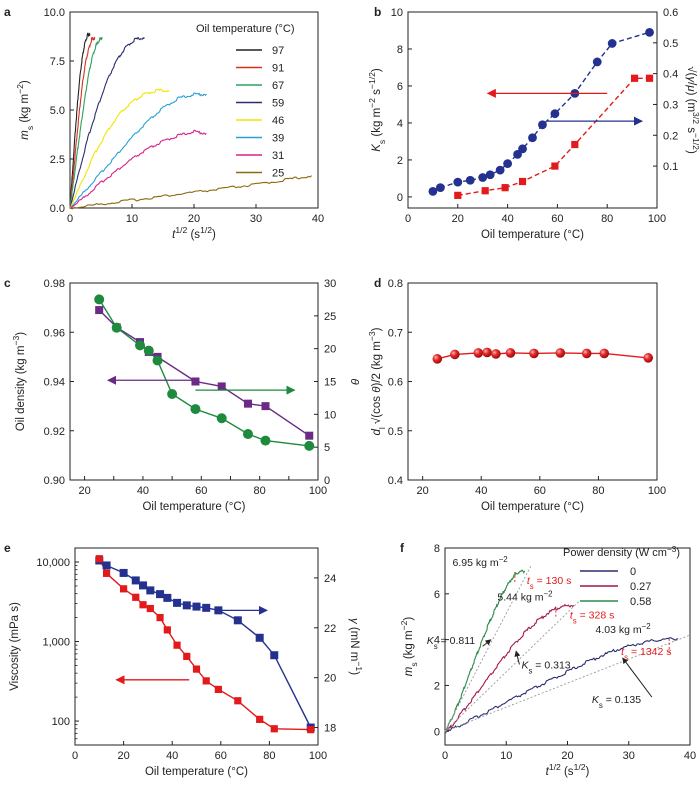 The width and height of the screenshot is (700, 790). What do you see at coordinates (437, 732) in the screenshot?
I see `y-tick-label: 0` at bounding box center [437, 732].